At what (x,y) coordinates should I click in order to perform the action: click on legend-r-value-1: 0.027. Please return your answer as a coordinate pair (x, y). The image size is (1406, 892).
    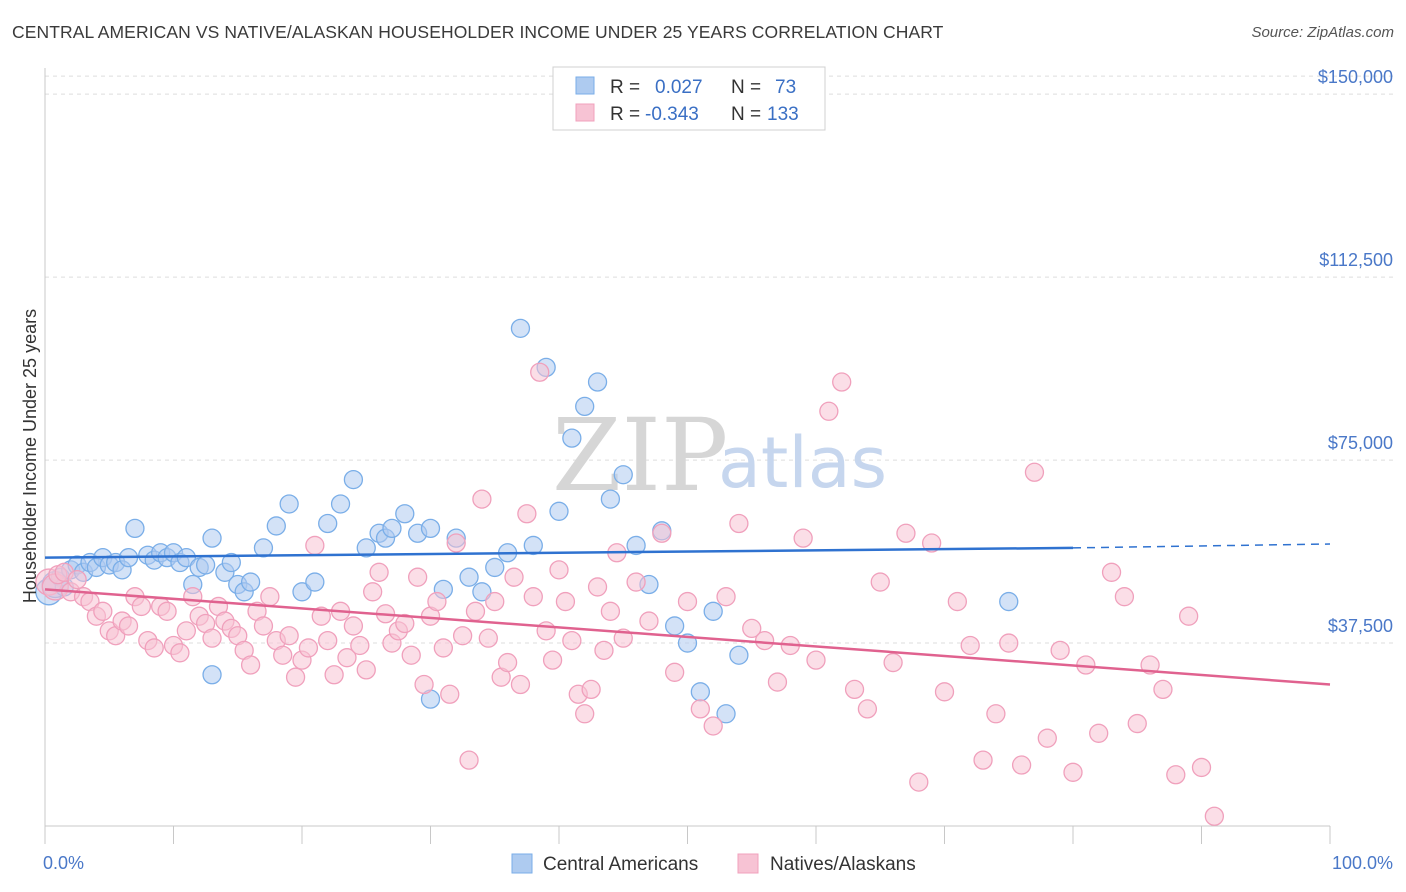
    Looking at the image, I should click on (679, 87).